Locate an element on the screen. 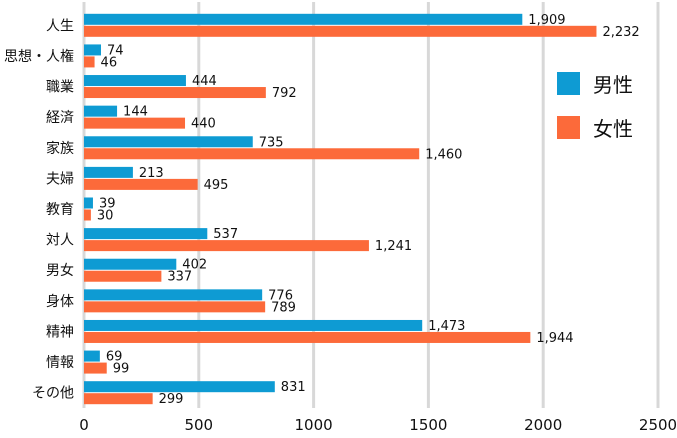 Image resolution: width=677 pixels, height=438 pixels. data-label: 792 is located at coordinates (284, 93).